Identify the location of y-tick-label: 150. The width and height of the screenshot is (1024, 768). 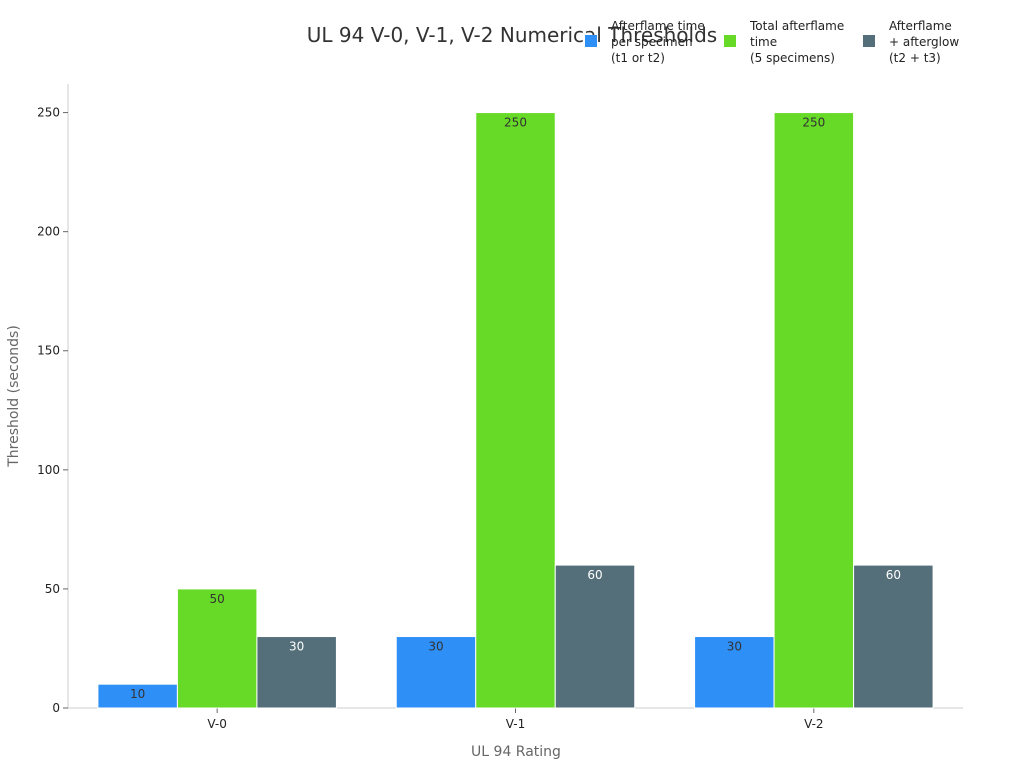
(48, 351).